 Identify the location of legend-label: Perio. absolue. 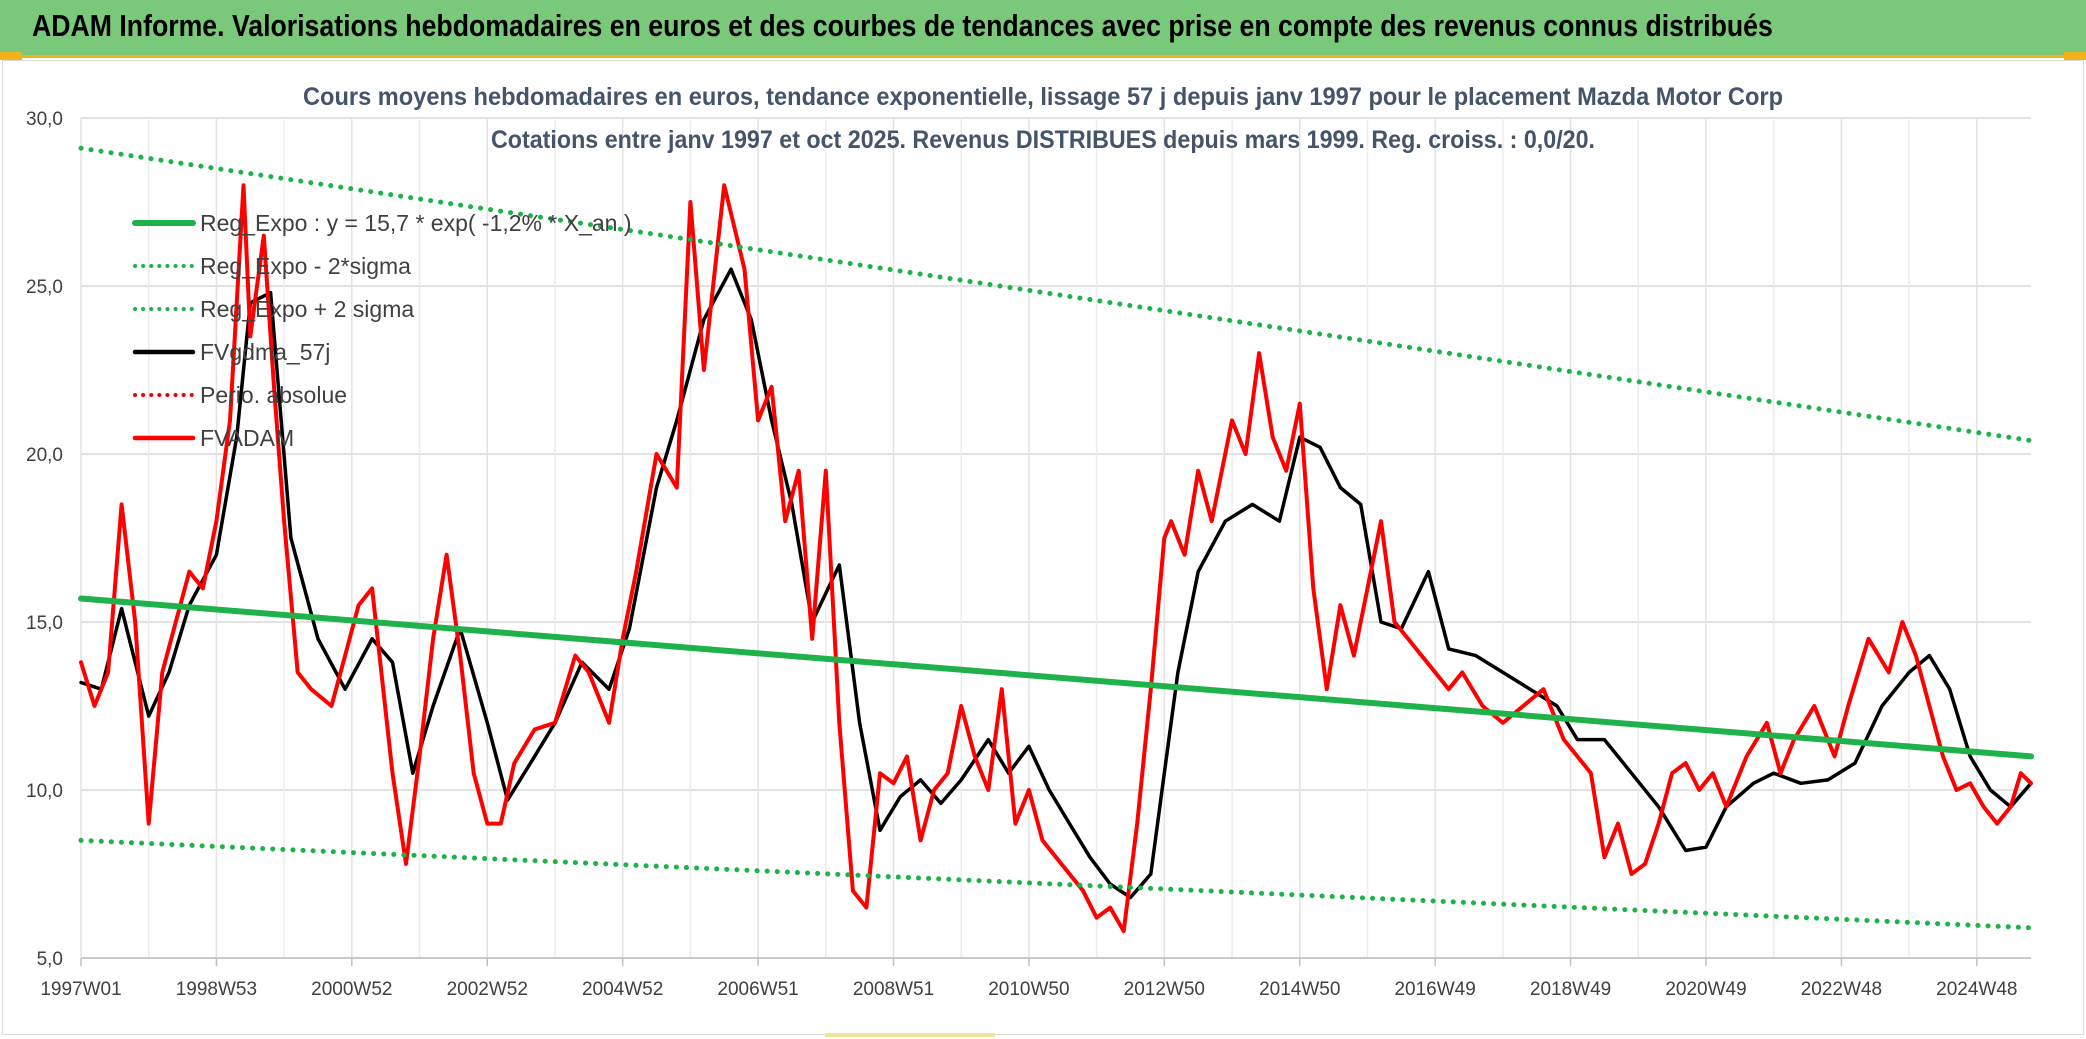
(273, 395).